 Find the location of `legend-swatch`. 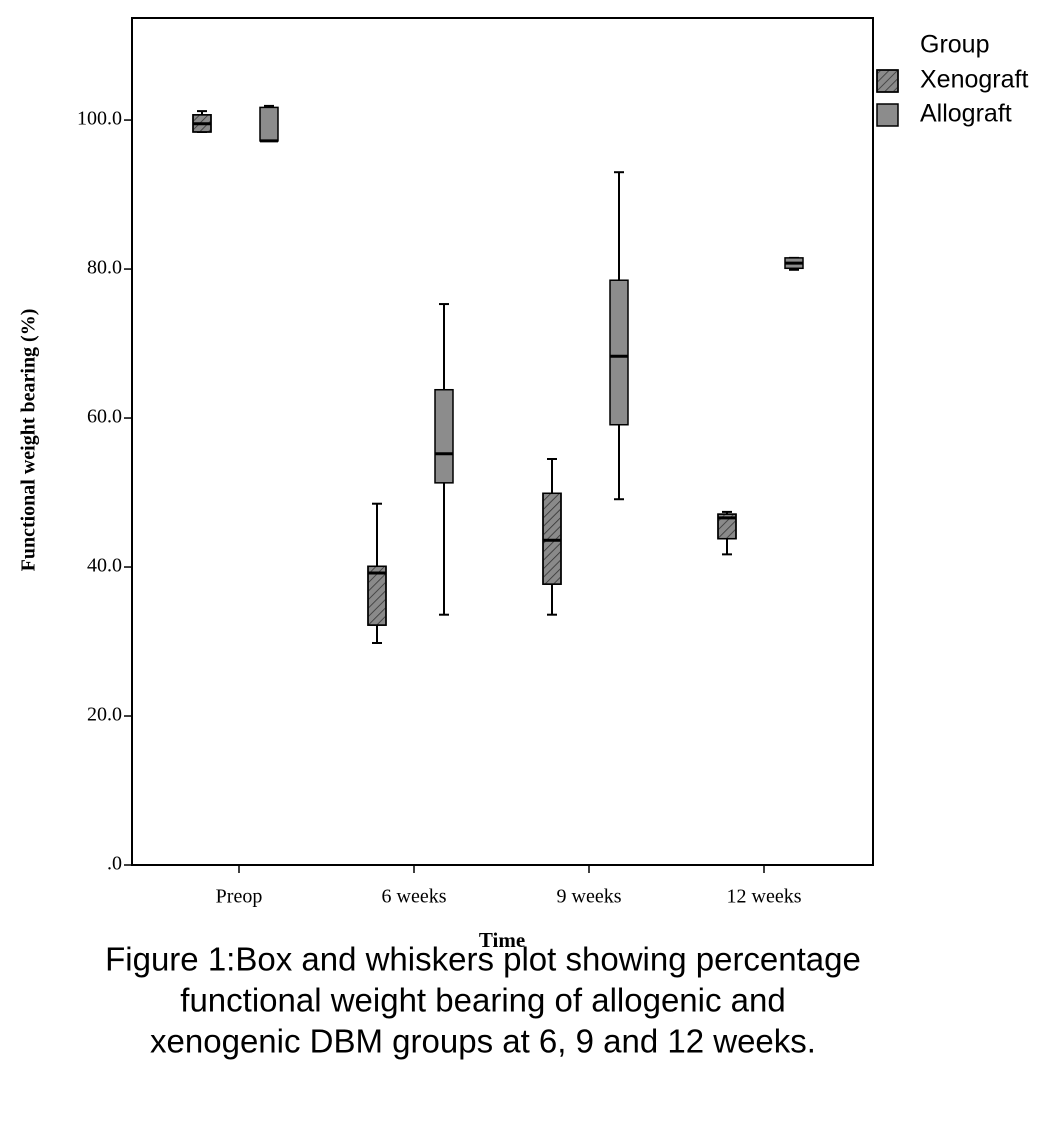

legend-swatch is located at coordinates (887, 115).